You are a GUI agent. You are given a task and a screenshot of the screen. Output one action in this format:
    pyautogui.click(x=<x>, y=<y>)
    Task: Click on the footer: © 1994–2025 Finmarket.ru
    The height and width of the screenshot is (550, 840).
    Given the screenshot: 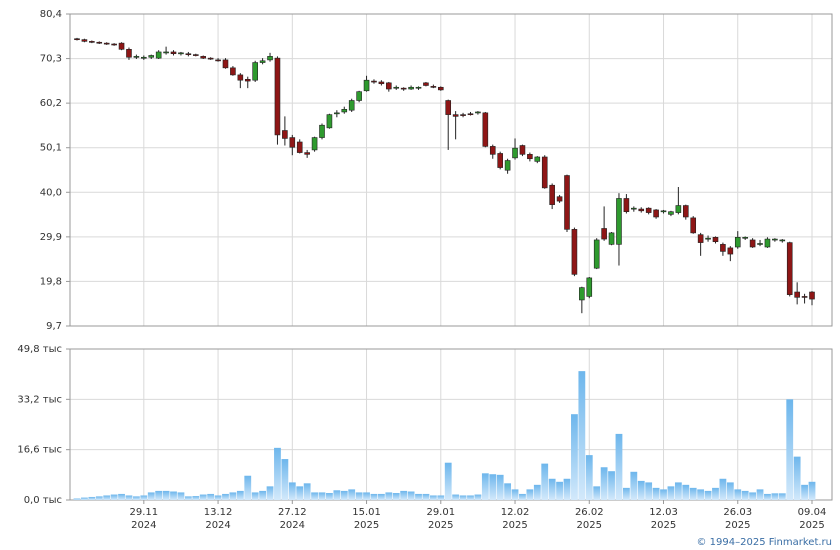 What is the action you would take?
    pyautogui.click(x=764, y=542)
    